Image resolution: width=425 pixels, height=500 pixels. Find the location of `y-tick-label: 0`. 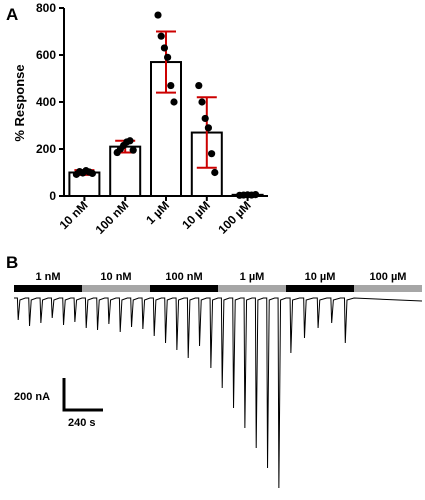

y-tick-label: 0 is located at coordinates (52, 196).